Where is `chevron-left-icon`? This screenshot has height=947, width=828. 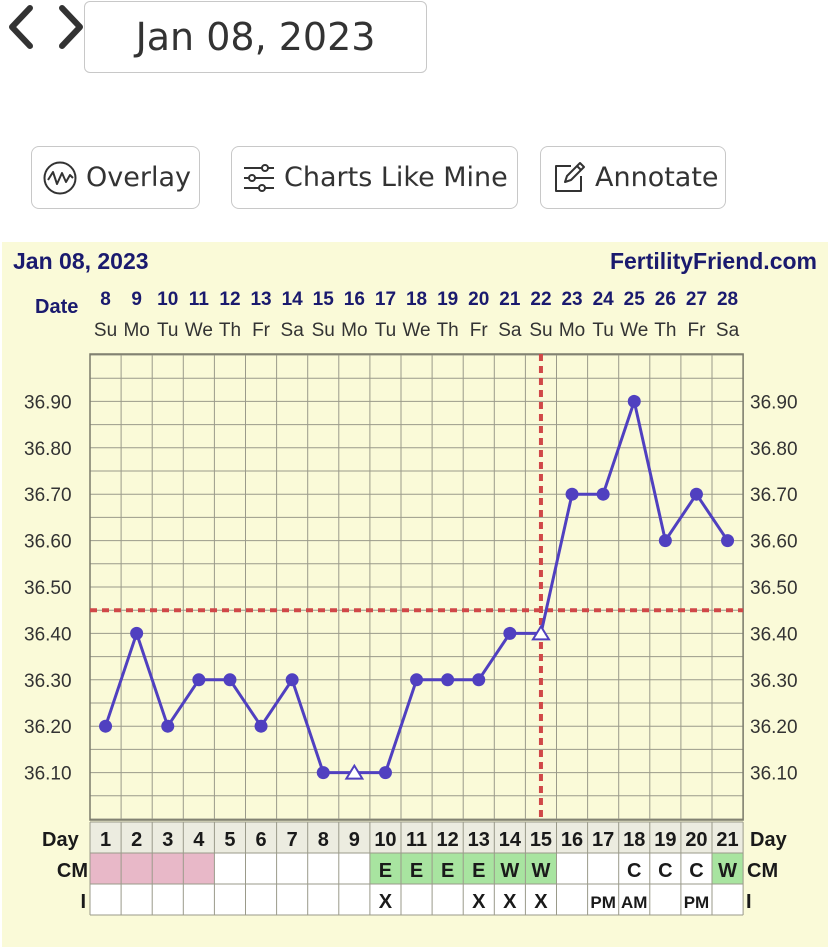 chevron-left-icon is located at coordinates (21, 27).